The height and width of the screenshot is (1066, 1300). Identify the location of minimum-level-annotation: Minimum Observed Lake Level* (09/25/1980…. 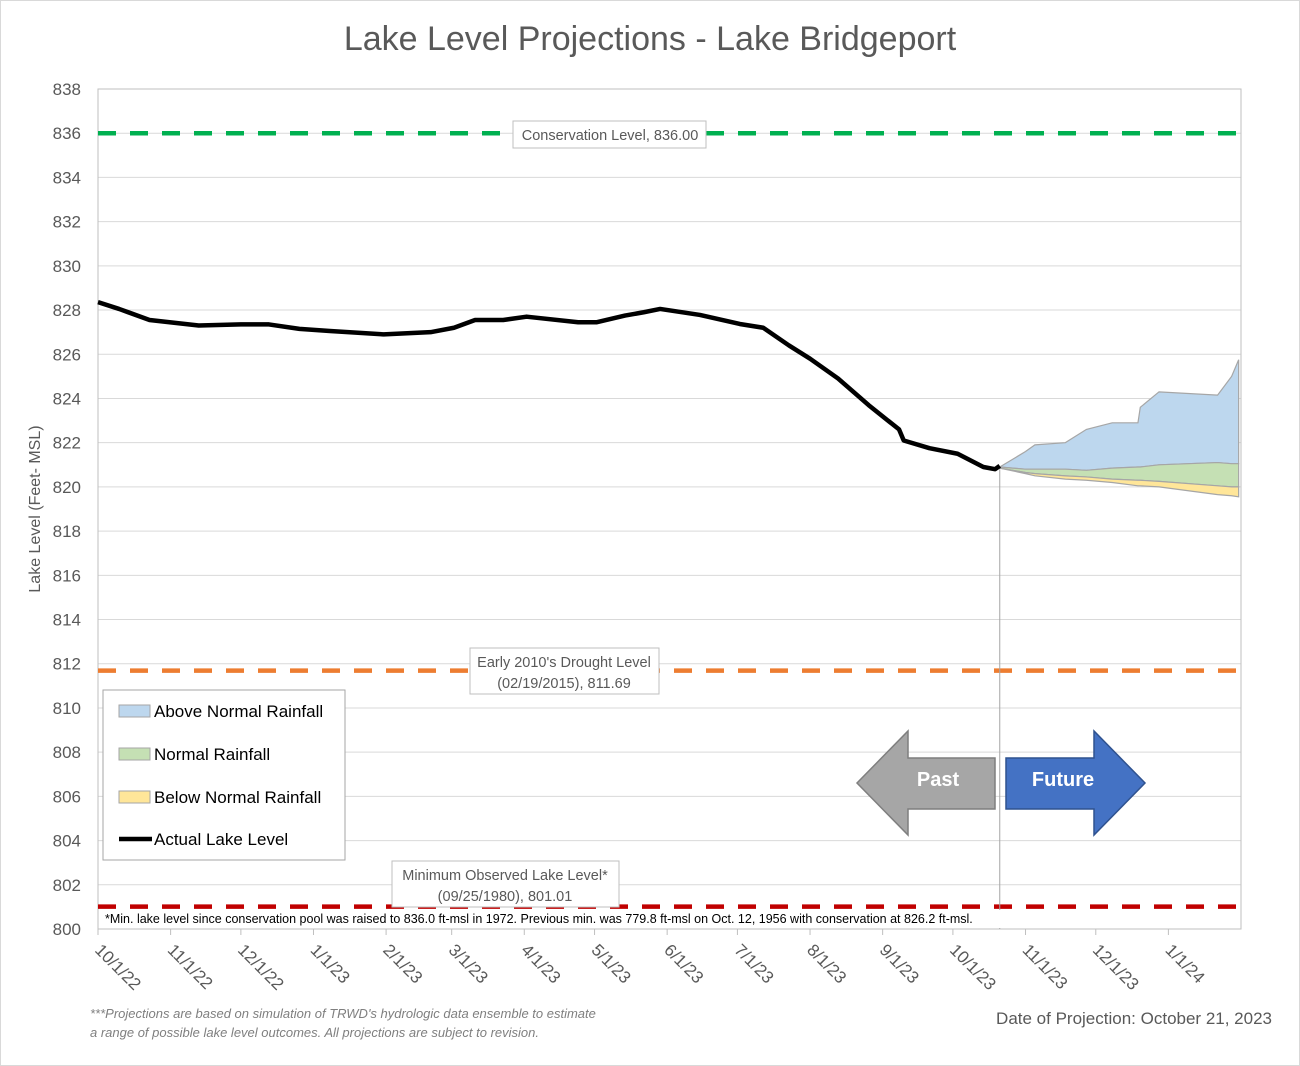
(505, 884).